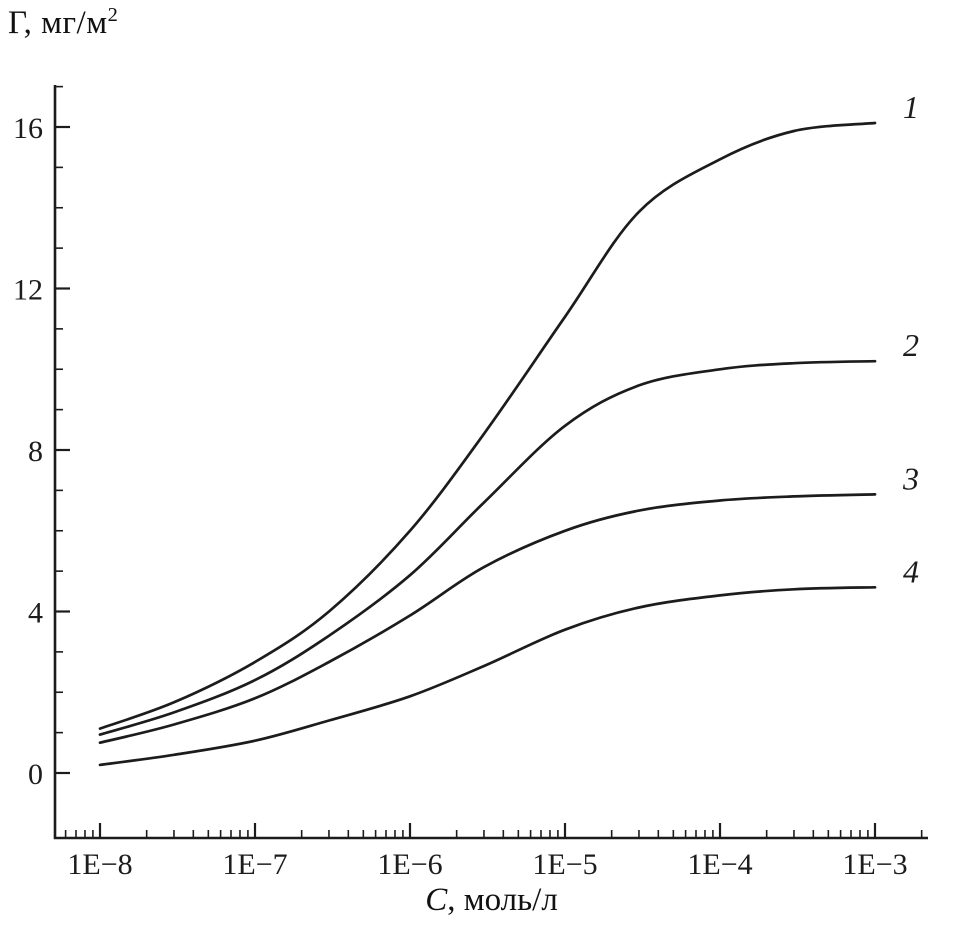  Describe the element at coordinates (874, 864) in the screenshot. I see `x-tick-label: 1E−3` at that location.